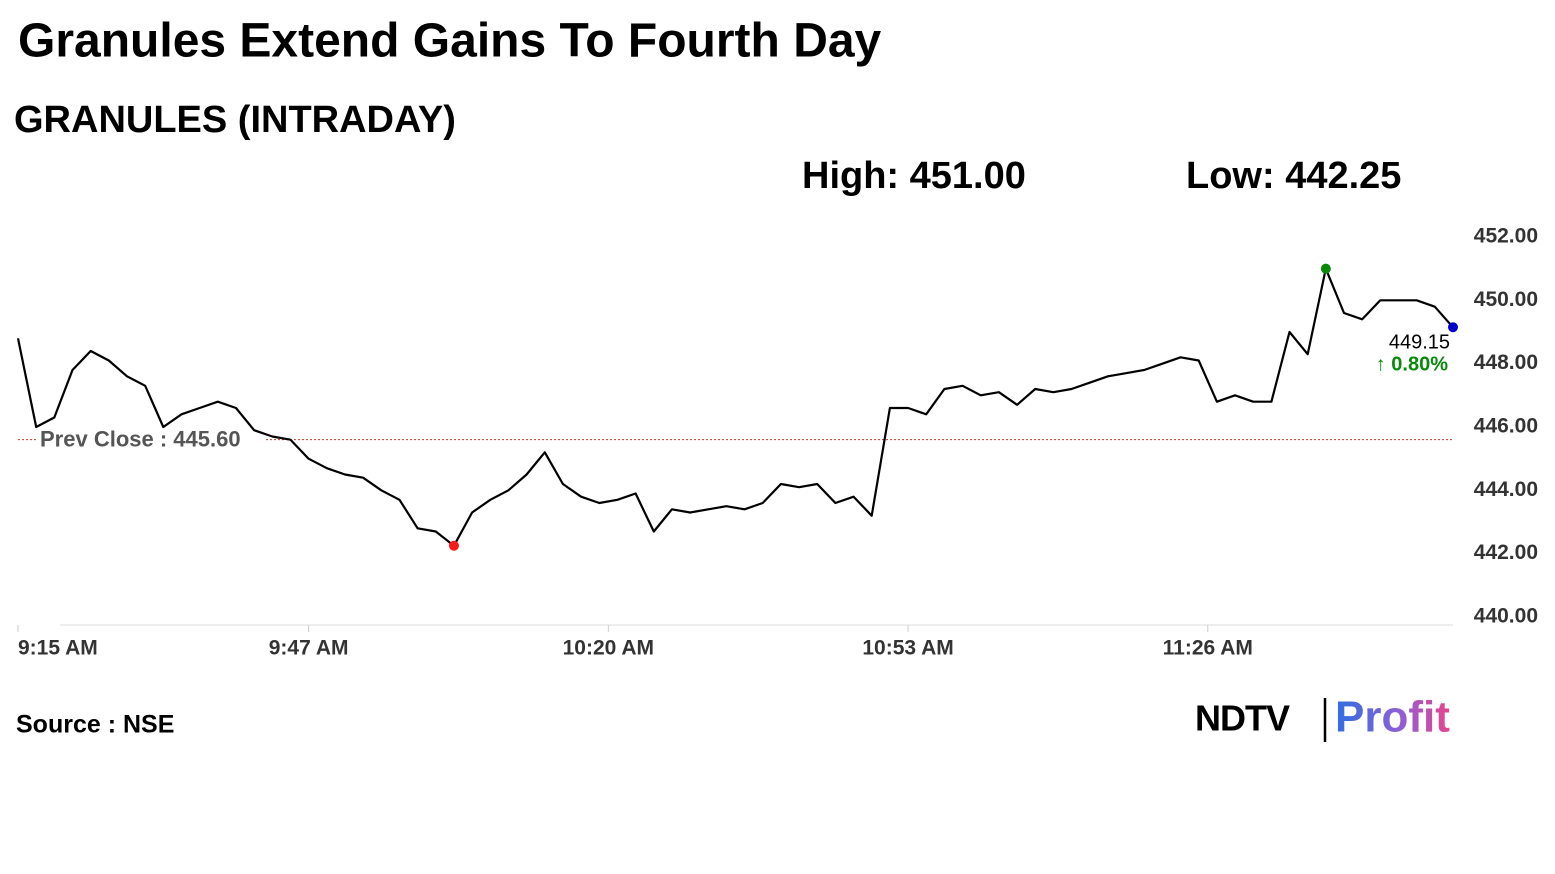  I want to click on y-tick-label: 448.00, so click(1506, 362).